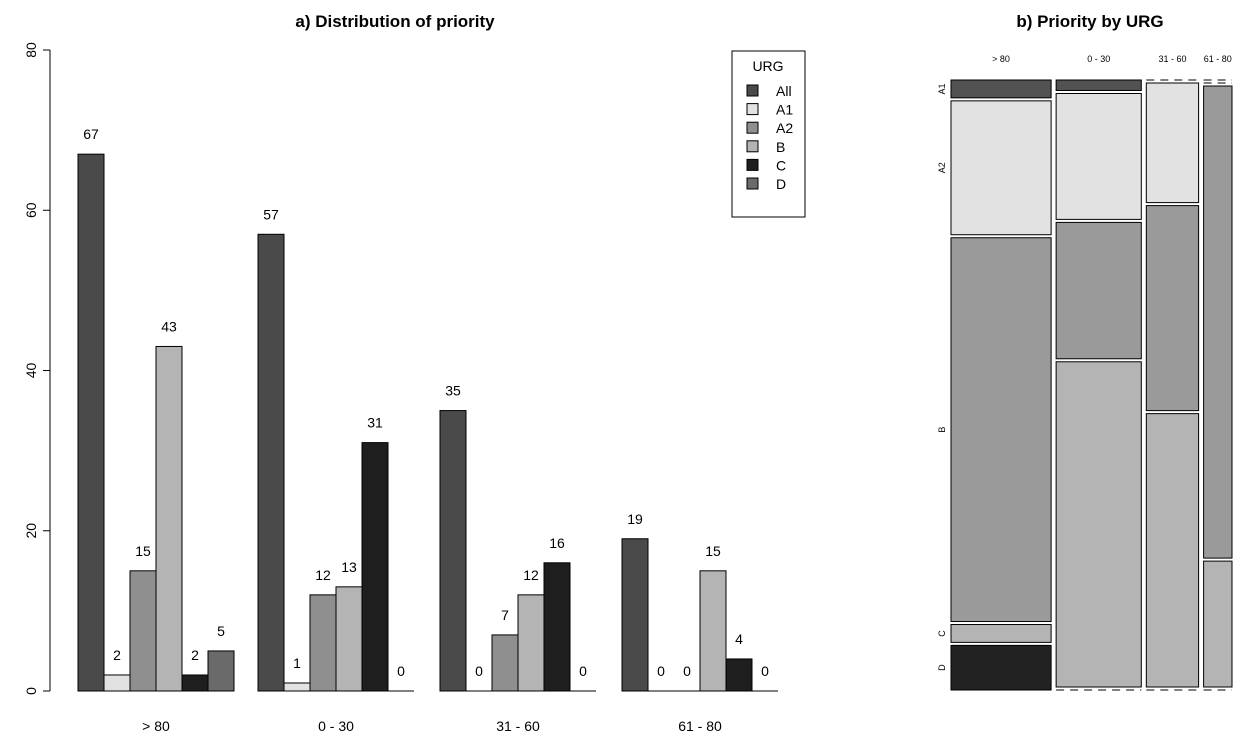  I want to click on data-label: 67, so click(91, 134).